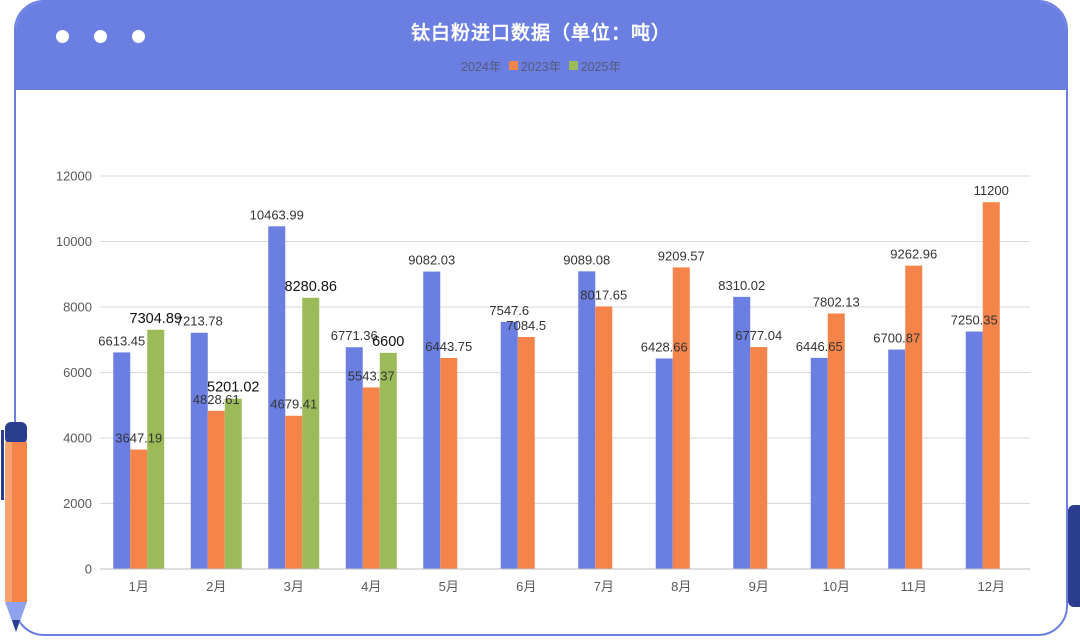  Describe the element at coordinates (664, 346) in the screenshot. I see `data-label: 6428.66` at that location.